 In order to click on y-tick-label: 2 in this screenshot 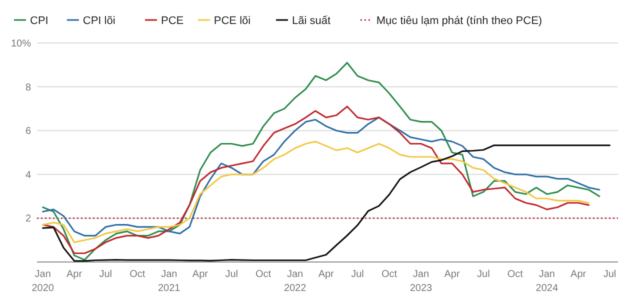, I will do `click(28, 219)`.